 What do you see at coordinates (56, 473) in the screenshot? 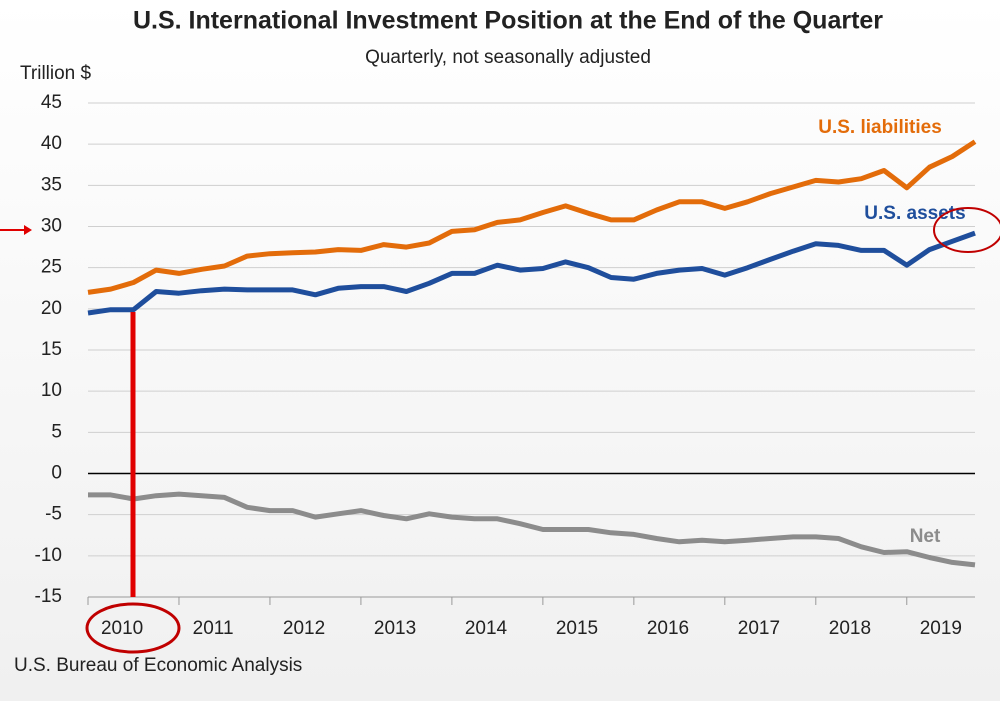
I see `y-tick-label: 0` at bounding box center [56, 473].